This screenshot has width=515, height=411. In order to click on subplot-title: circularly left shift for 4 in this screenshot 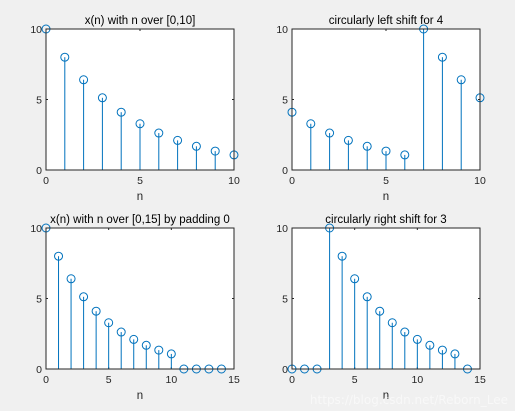, I will do `click(386, 21)`.